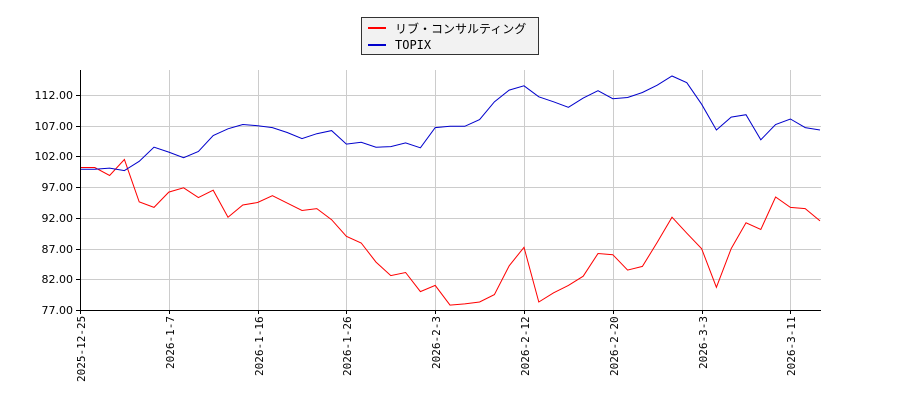 This screenshot has width=900, height=400. What do you see at coordinates (54, 126) in the screenshot?
I see `y-tick-label: 107.00` at bounding box center [54, 126].